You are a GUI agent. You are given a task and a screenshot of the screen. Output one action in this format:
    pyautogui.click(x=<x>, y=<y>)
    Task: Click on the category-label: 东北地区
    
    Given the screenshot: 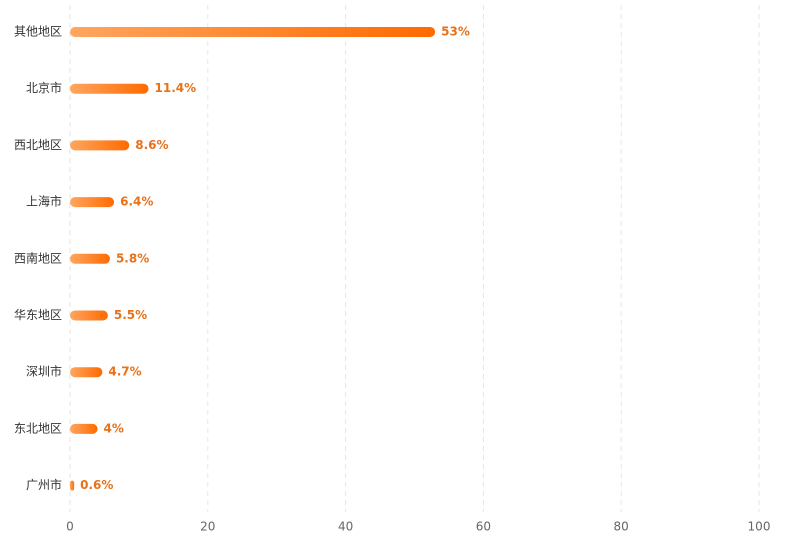 What is the action you would take?
    pyautogui.click(x=38, y=428)
    